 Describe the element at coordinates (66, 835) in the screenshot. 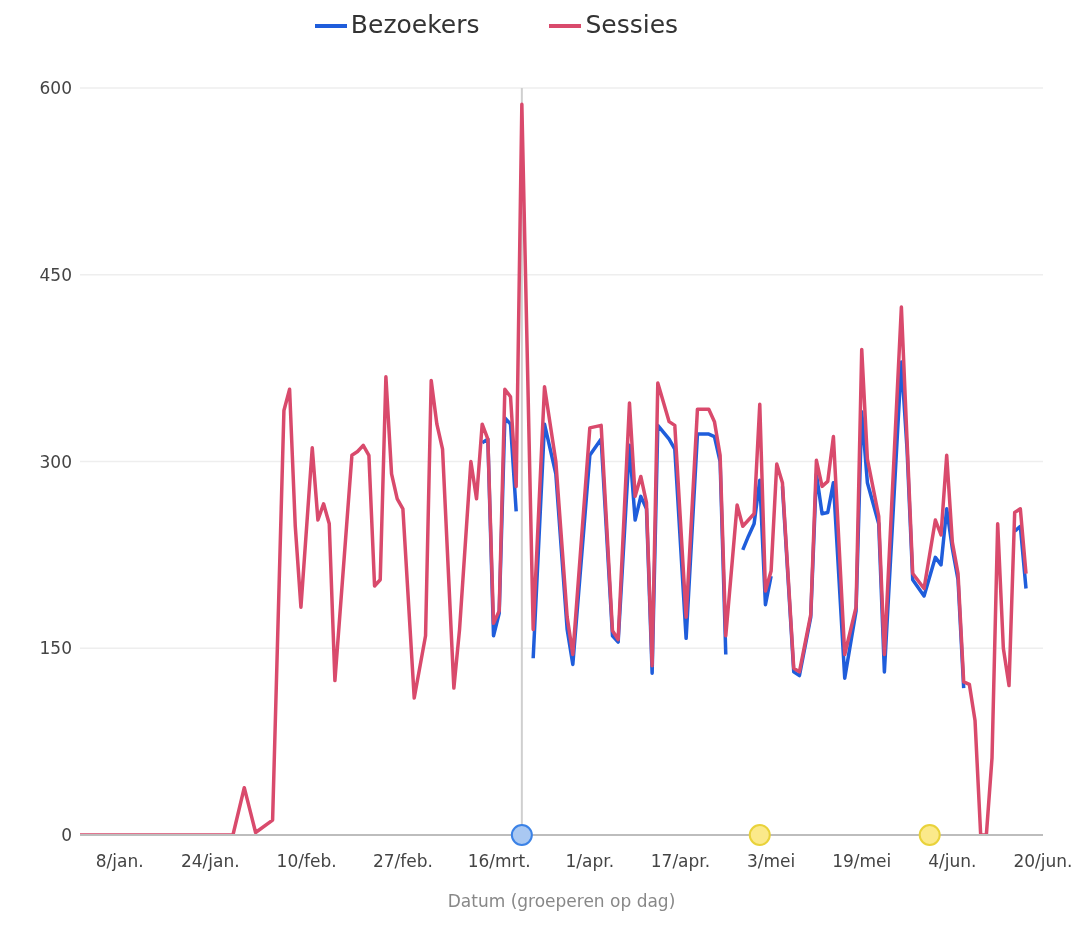

I see `y-tick-label: 0` at that location.